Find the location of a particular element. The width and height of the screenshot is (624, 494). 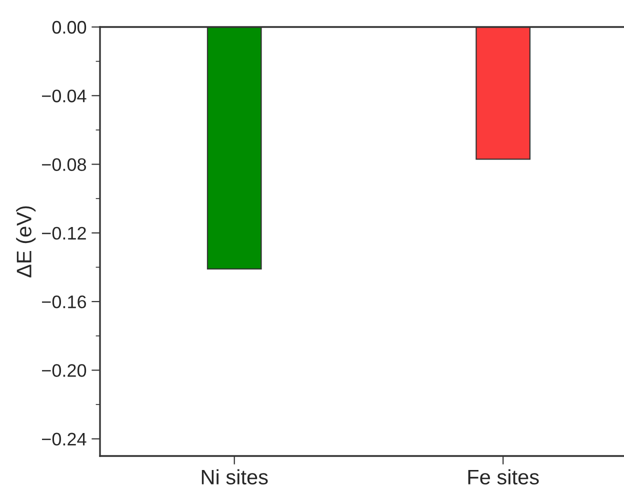

y-tick-label: 0.00 is located at coordinates (69, 27).